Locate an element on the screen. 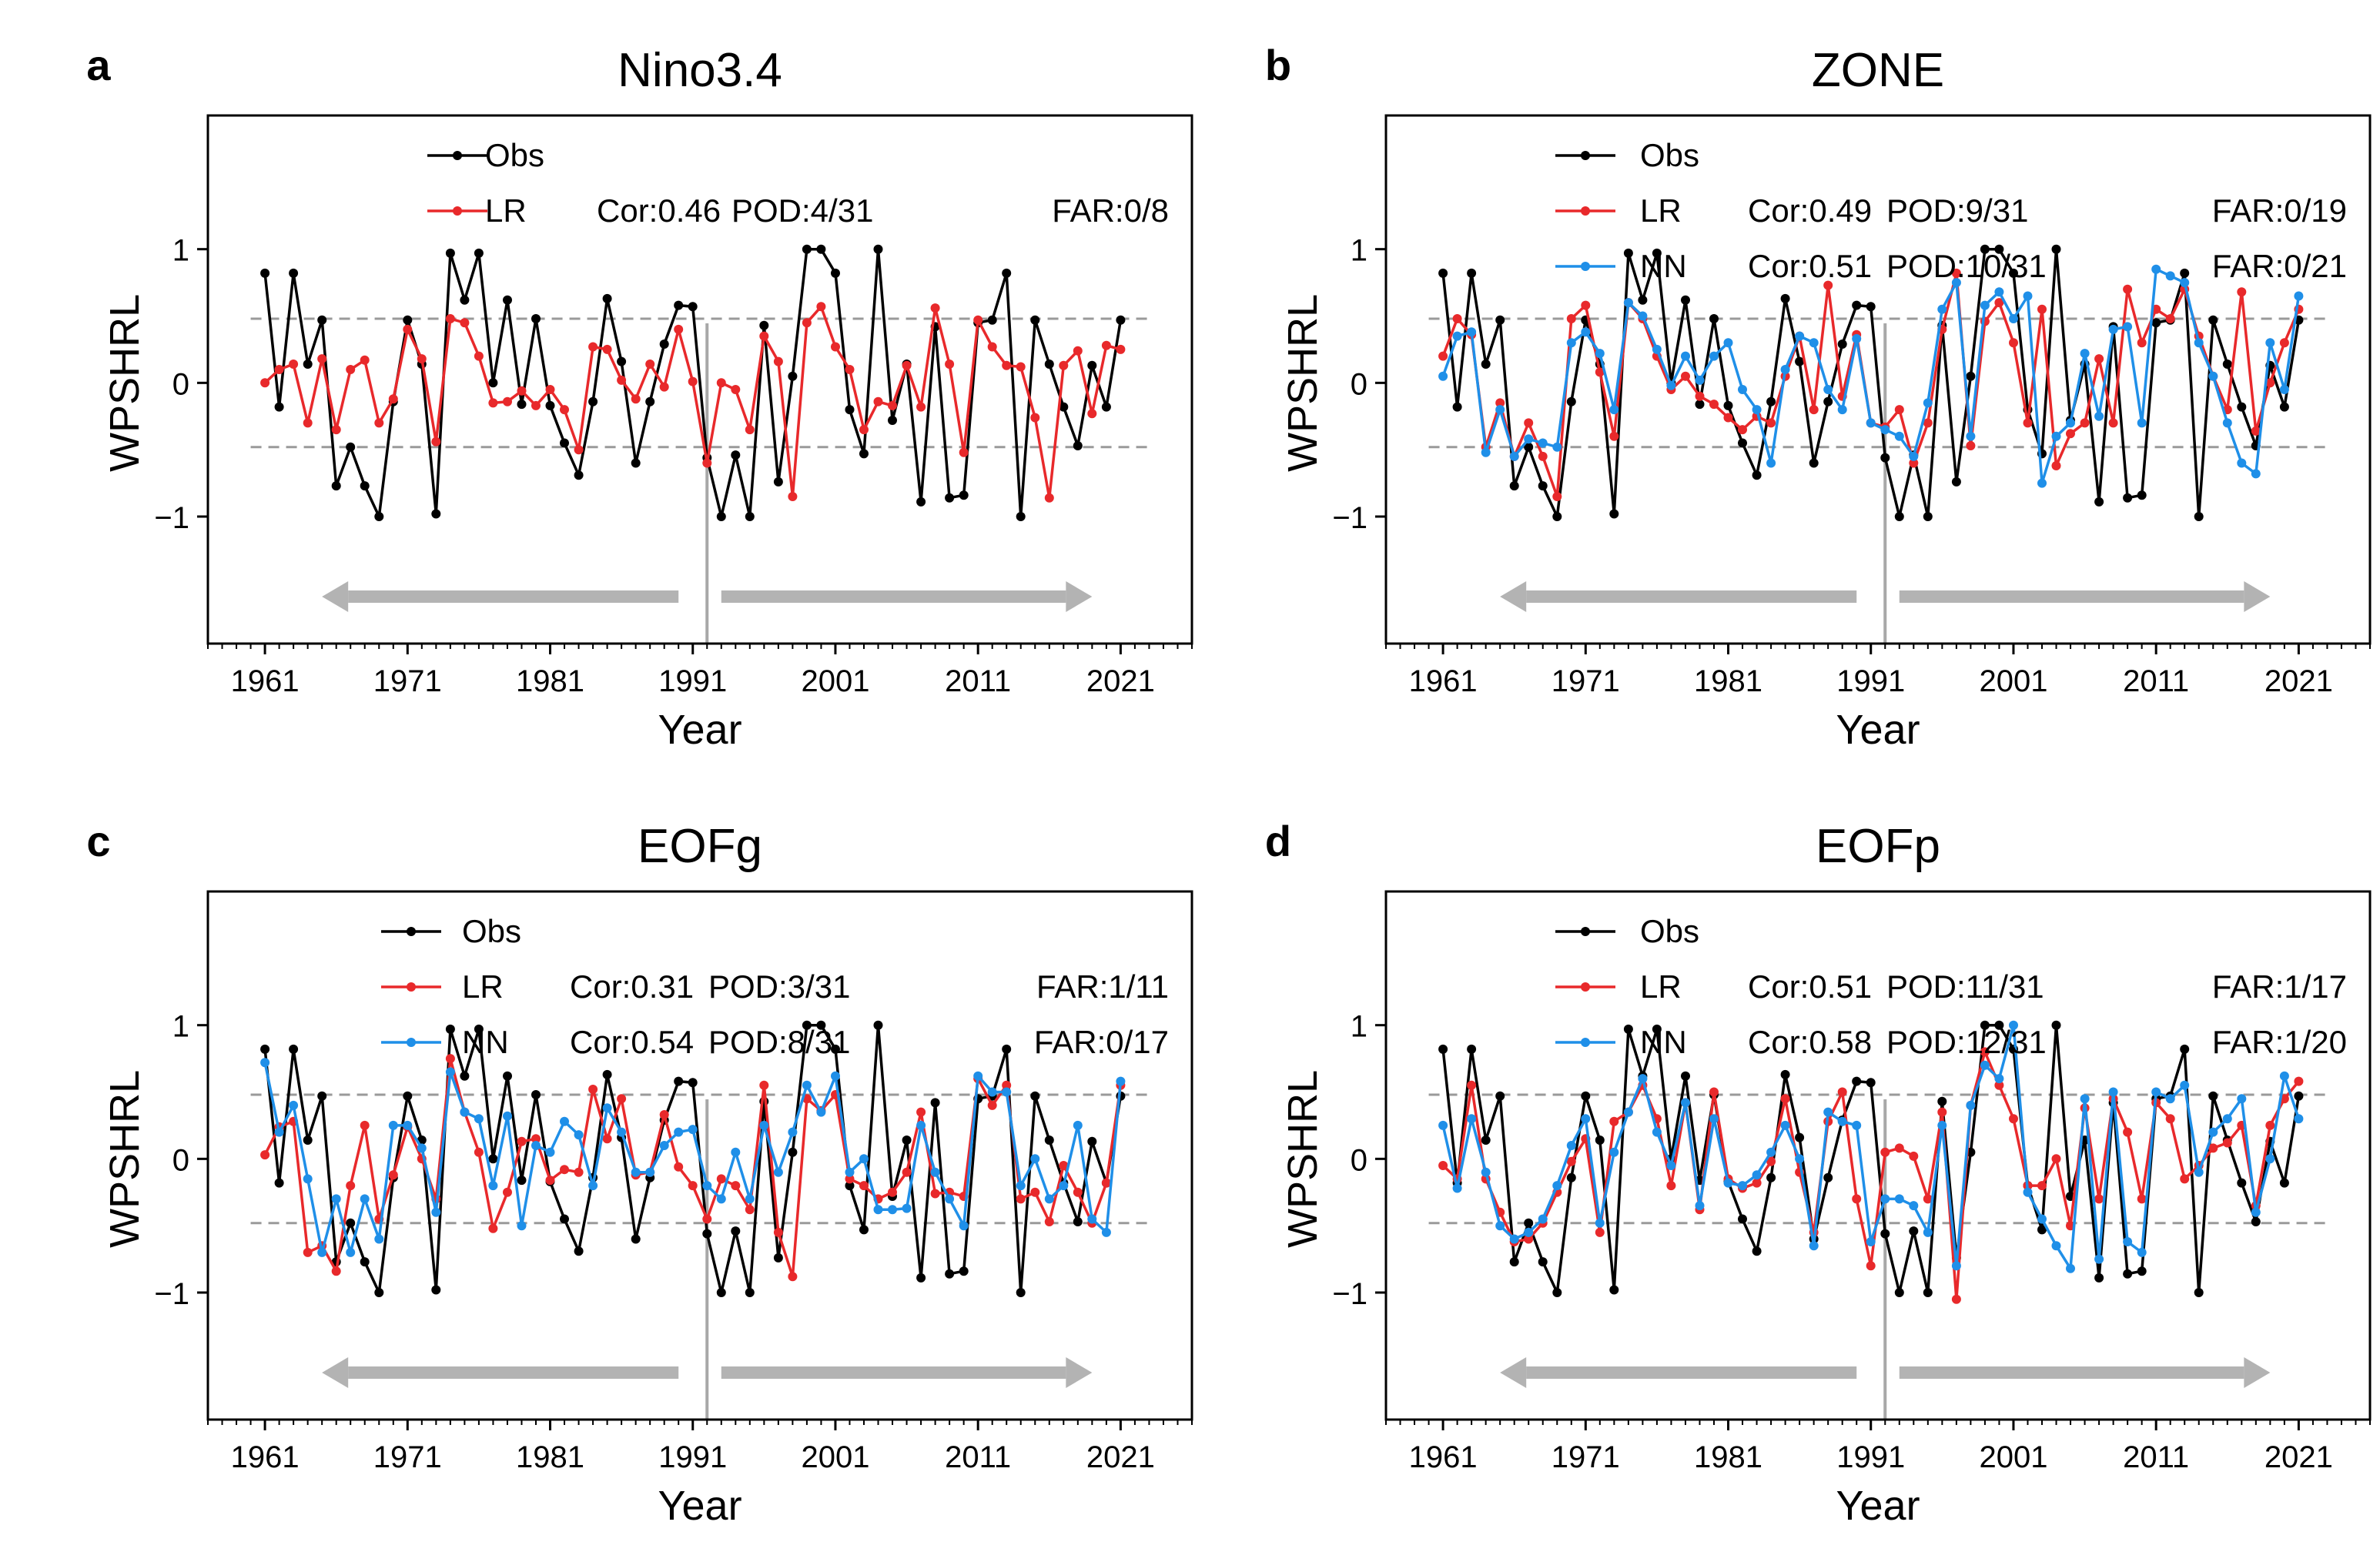 The image size is (2380, 1562). legend: Obs LR Cor:0.46 POD:4/31 FAR:0/8 is located at coordinates (798, 183).